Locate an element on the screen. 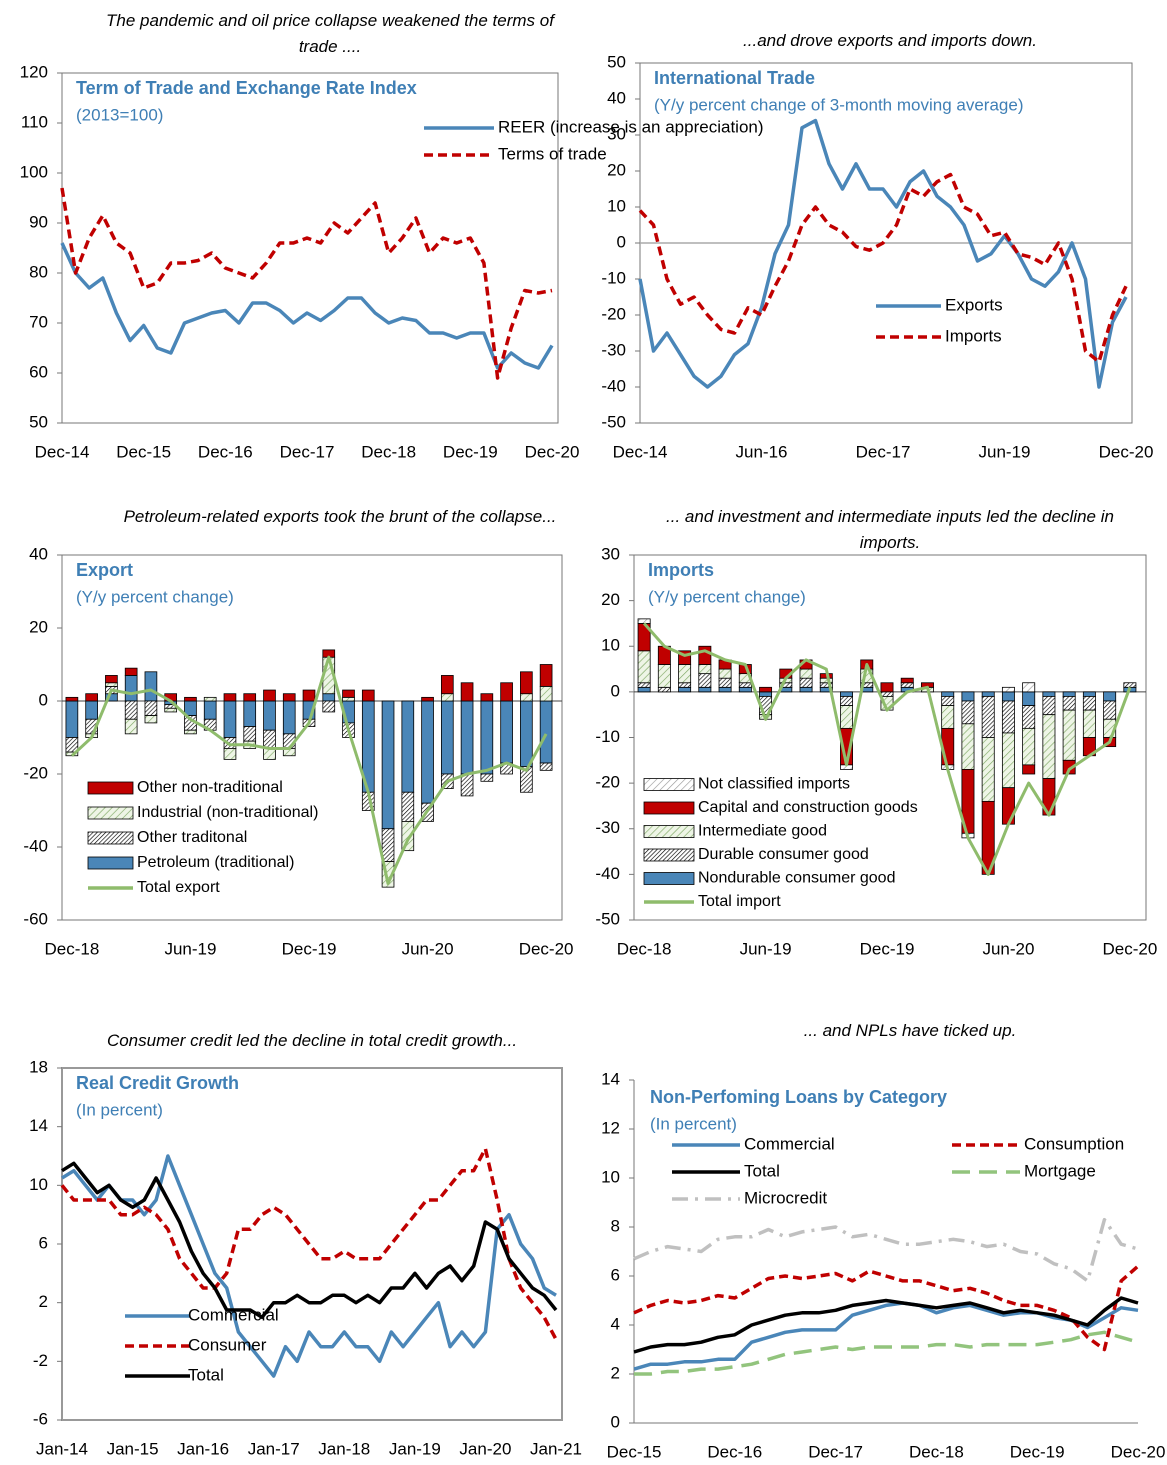 This screenshot has width=1167, height=1465. x-tick-label: Jan-20 is located at coordinates (485, 1448).